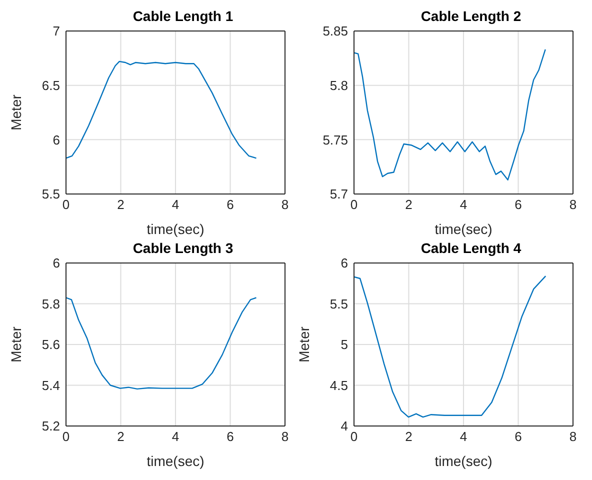 This screenshot has width=592, height=480. What do you see at coordinates (471, 248) in the screenshot?
I see `chart-title: Cable Length 4` at bounding box center [471, 248].